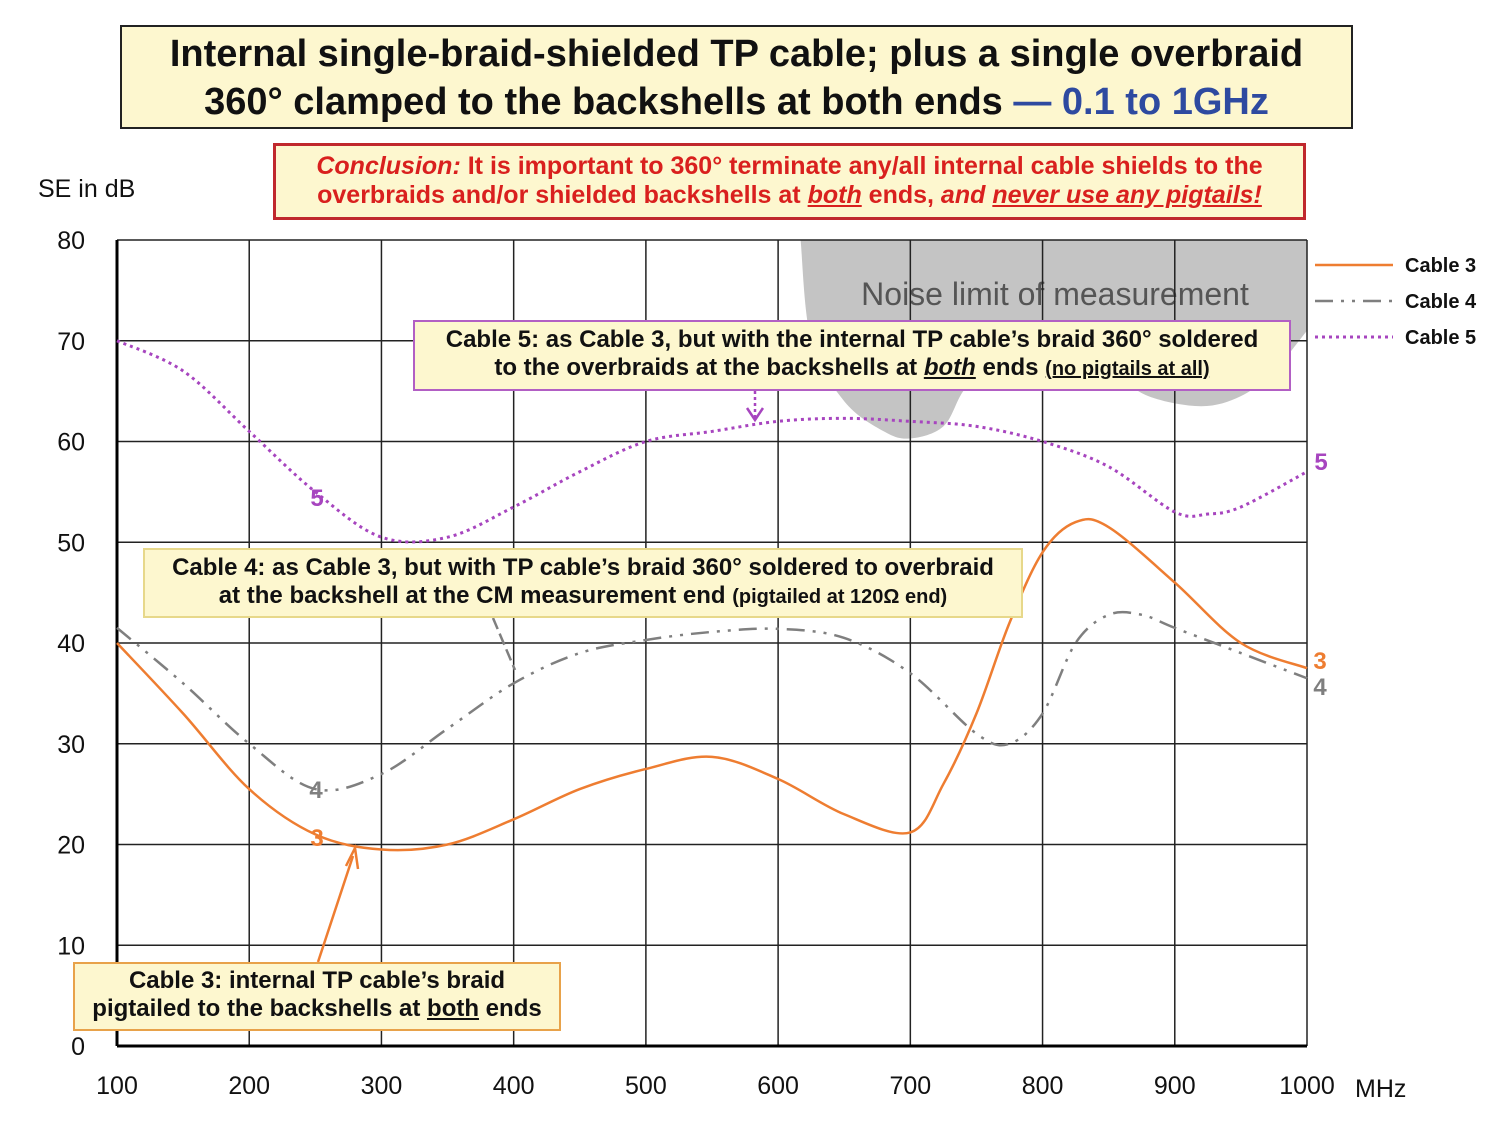 The height and width of the screenshot is (1123, 1500). I want to click on conclusion-text: overbraids and/or shielded backshells at, so click(562, 194).